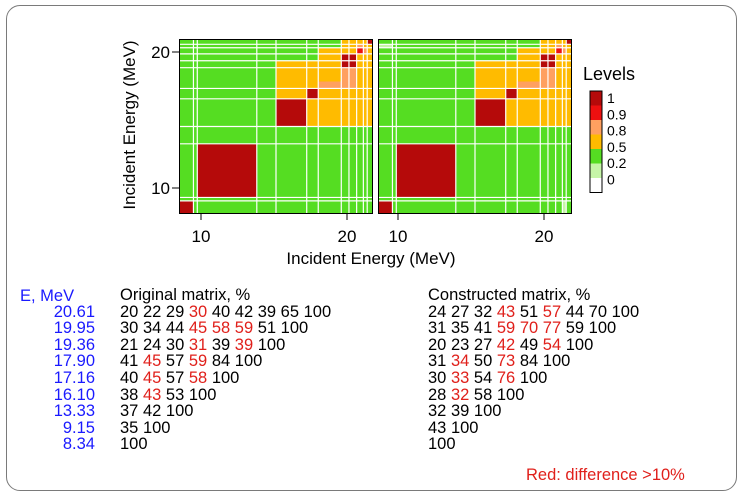 The image size is (745, 497). Describe the element at coordinates (225, 444) in the screenshot. I see `matrix-row: 100` at that location.